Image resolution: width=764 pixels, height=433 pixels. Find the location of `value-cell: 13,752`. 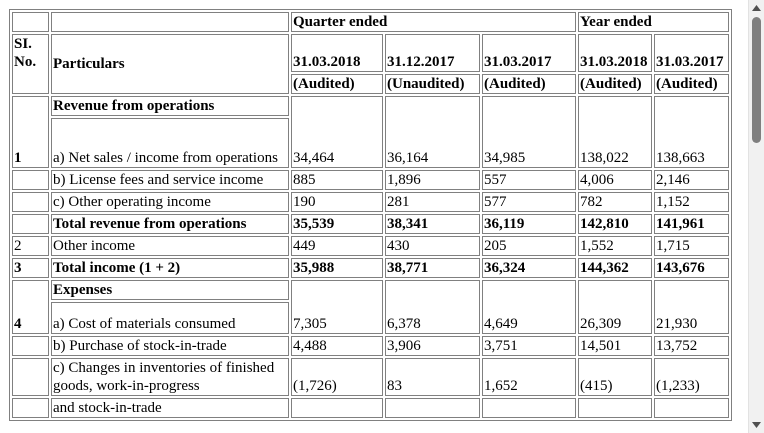

value-cell: 13,752 is located at coordinates (691, 346).